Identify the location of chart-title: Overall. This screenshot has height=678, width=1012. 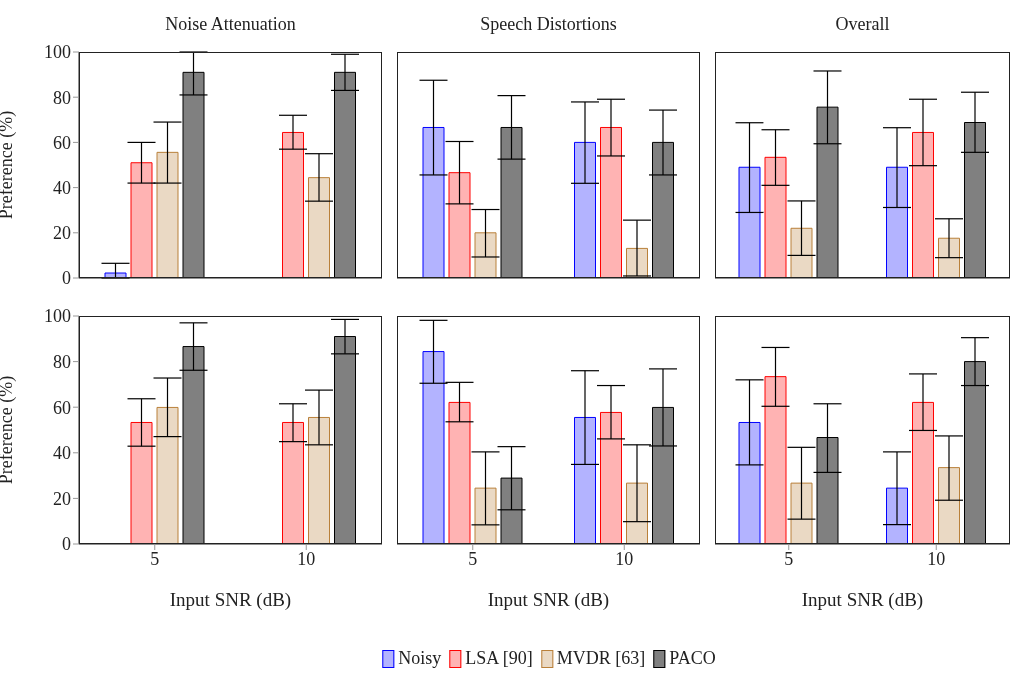
(862, 24).